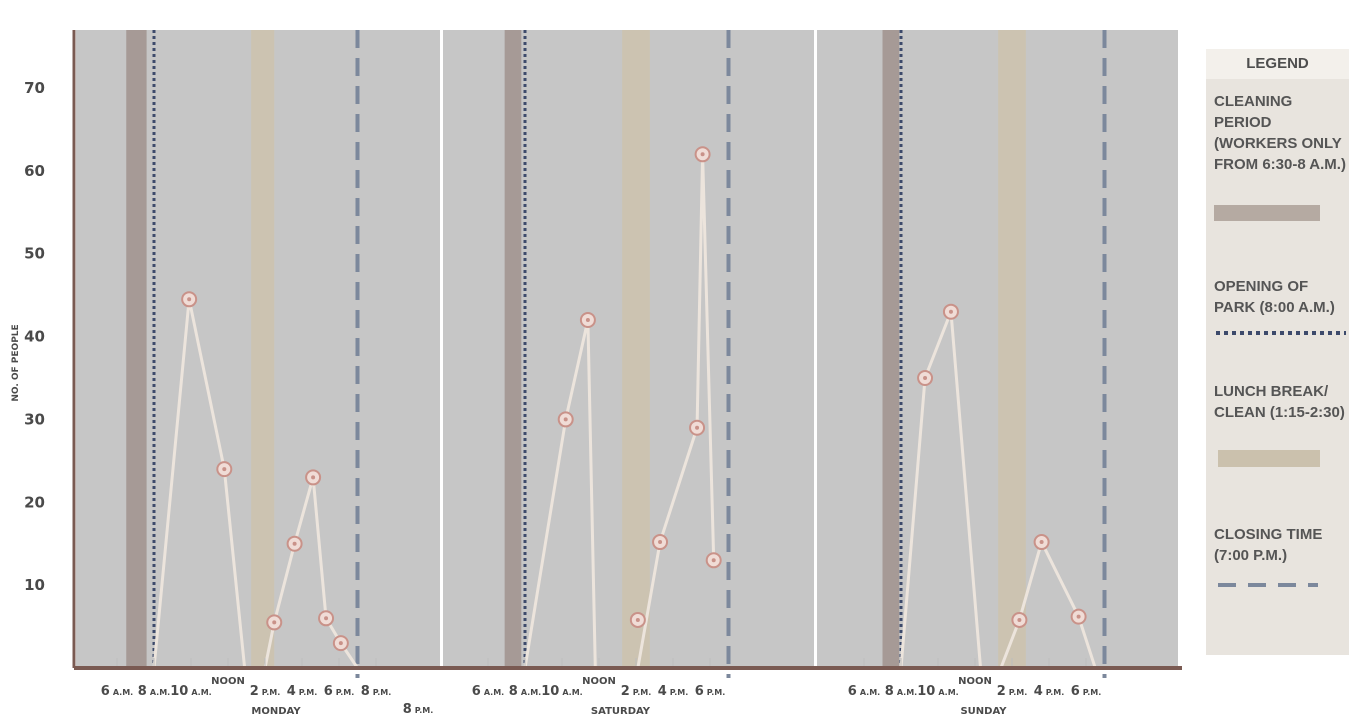  What do you see at coordinates (376, 691) in the screenshot?
I see `x-tick-label: 8 P.M.` at bounding box center [376, 691].